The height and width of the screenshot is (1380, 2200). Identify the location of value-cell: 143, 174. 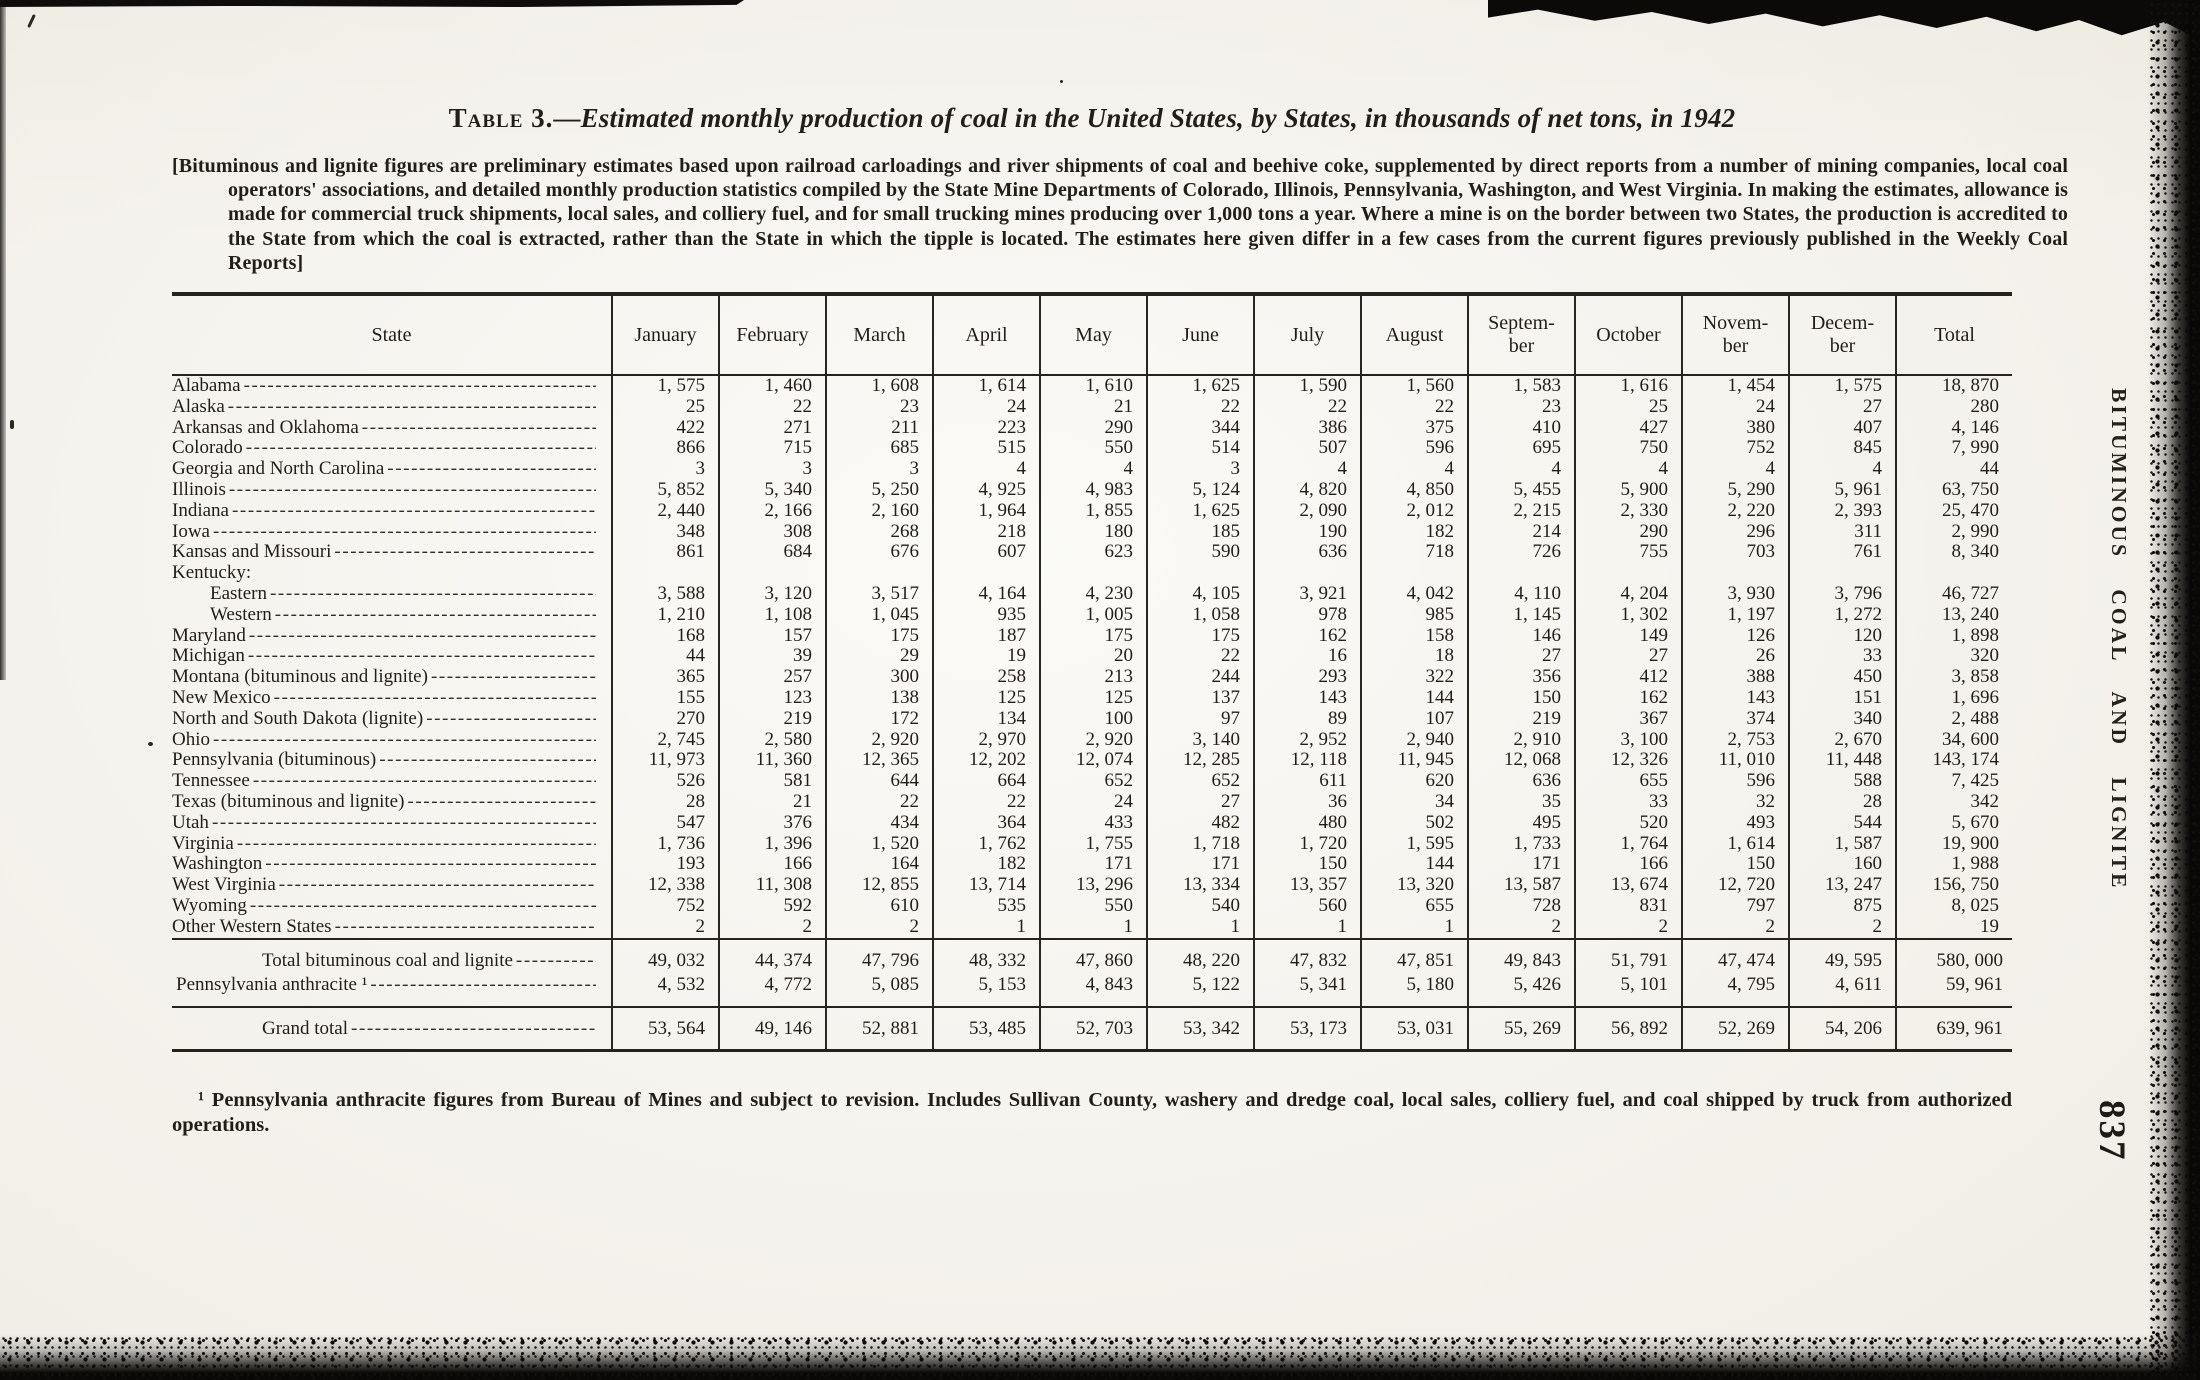
(1953, 761).